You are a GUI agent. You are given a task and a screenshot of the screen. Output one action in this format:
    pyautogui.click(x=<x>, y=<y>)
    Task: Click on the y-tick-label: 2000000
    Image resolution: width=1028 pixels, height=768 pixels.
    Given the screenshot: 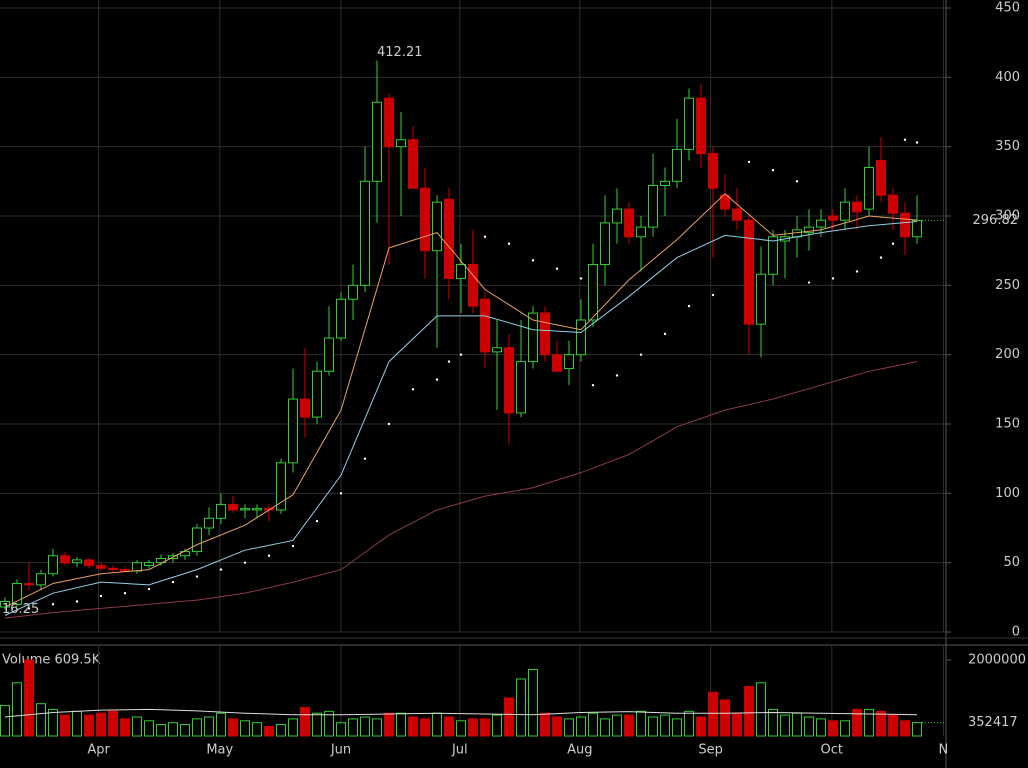 What is the action you would take?
    pyautogui.click(x=997, y=660)
    